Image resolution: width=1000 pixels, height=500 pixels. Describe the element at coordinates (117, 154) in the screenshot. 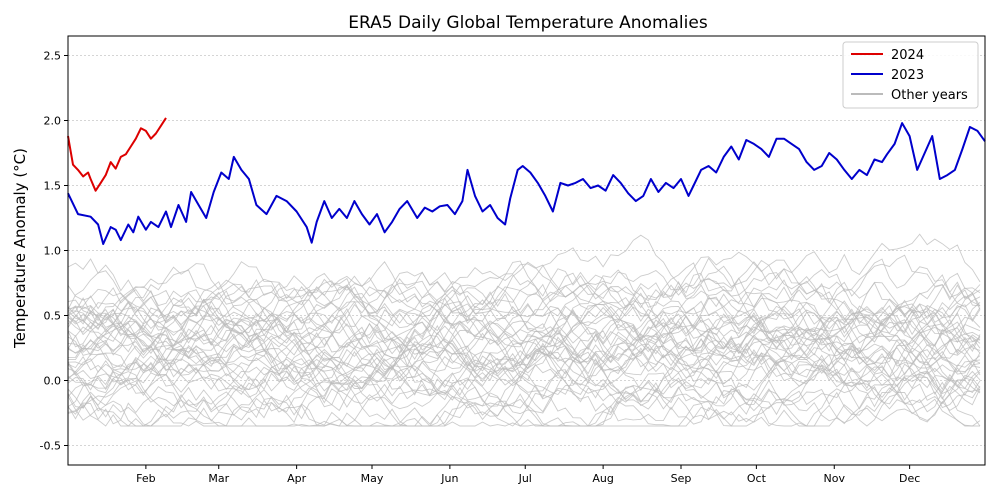

I see `series-line-2024` at that location.